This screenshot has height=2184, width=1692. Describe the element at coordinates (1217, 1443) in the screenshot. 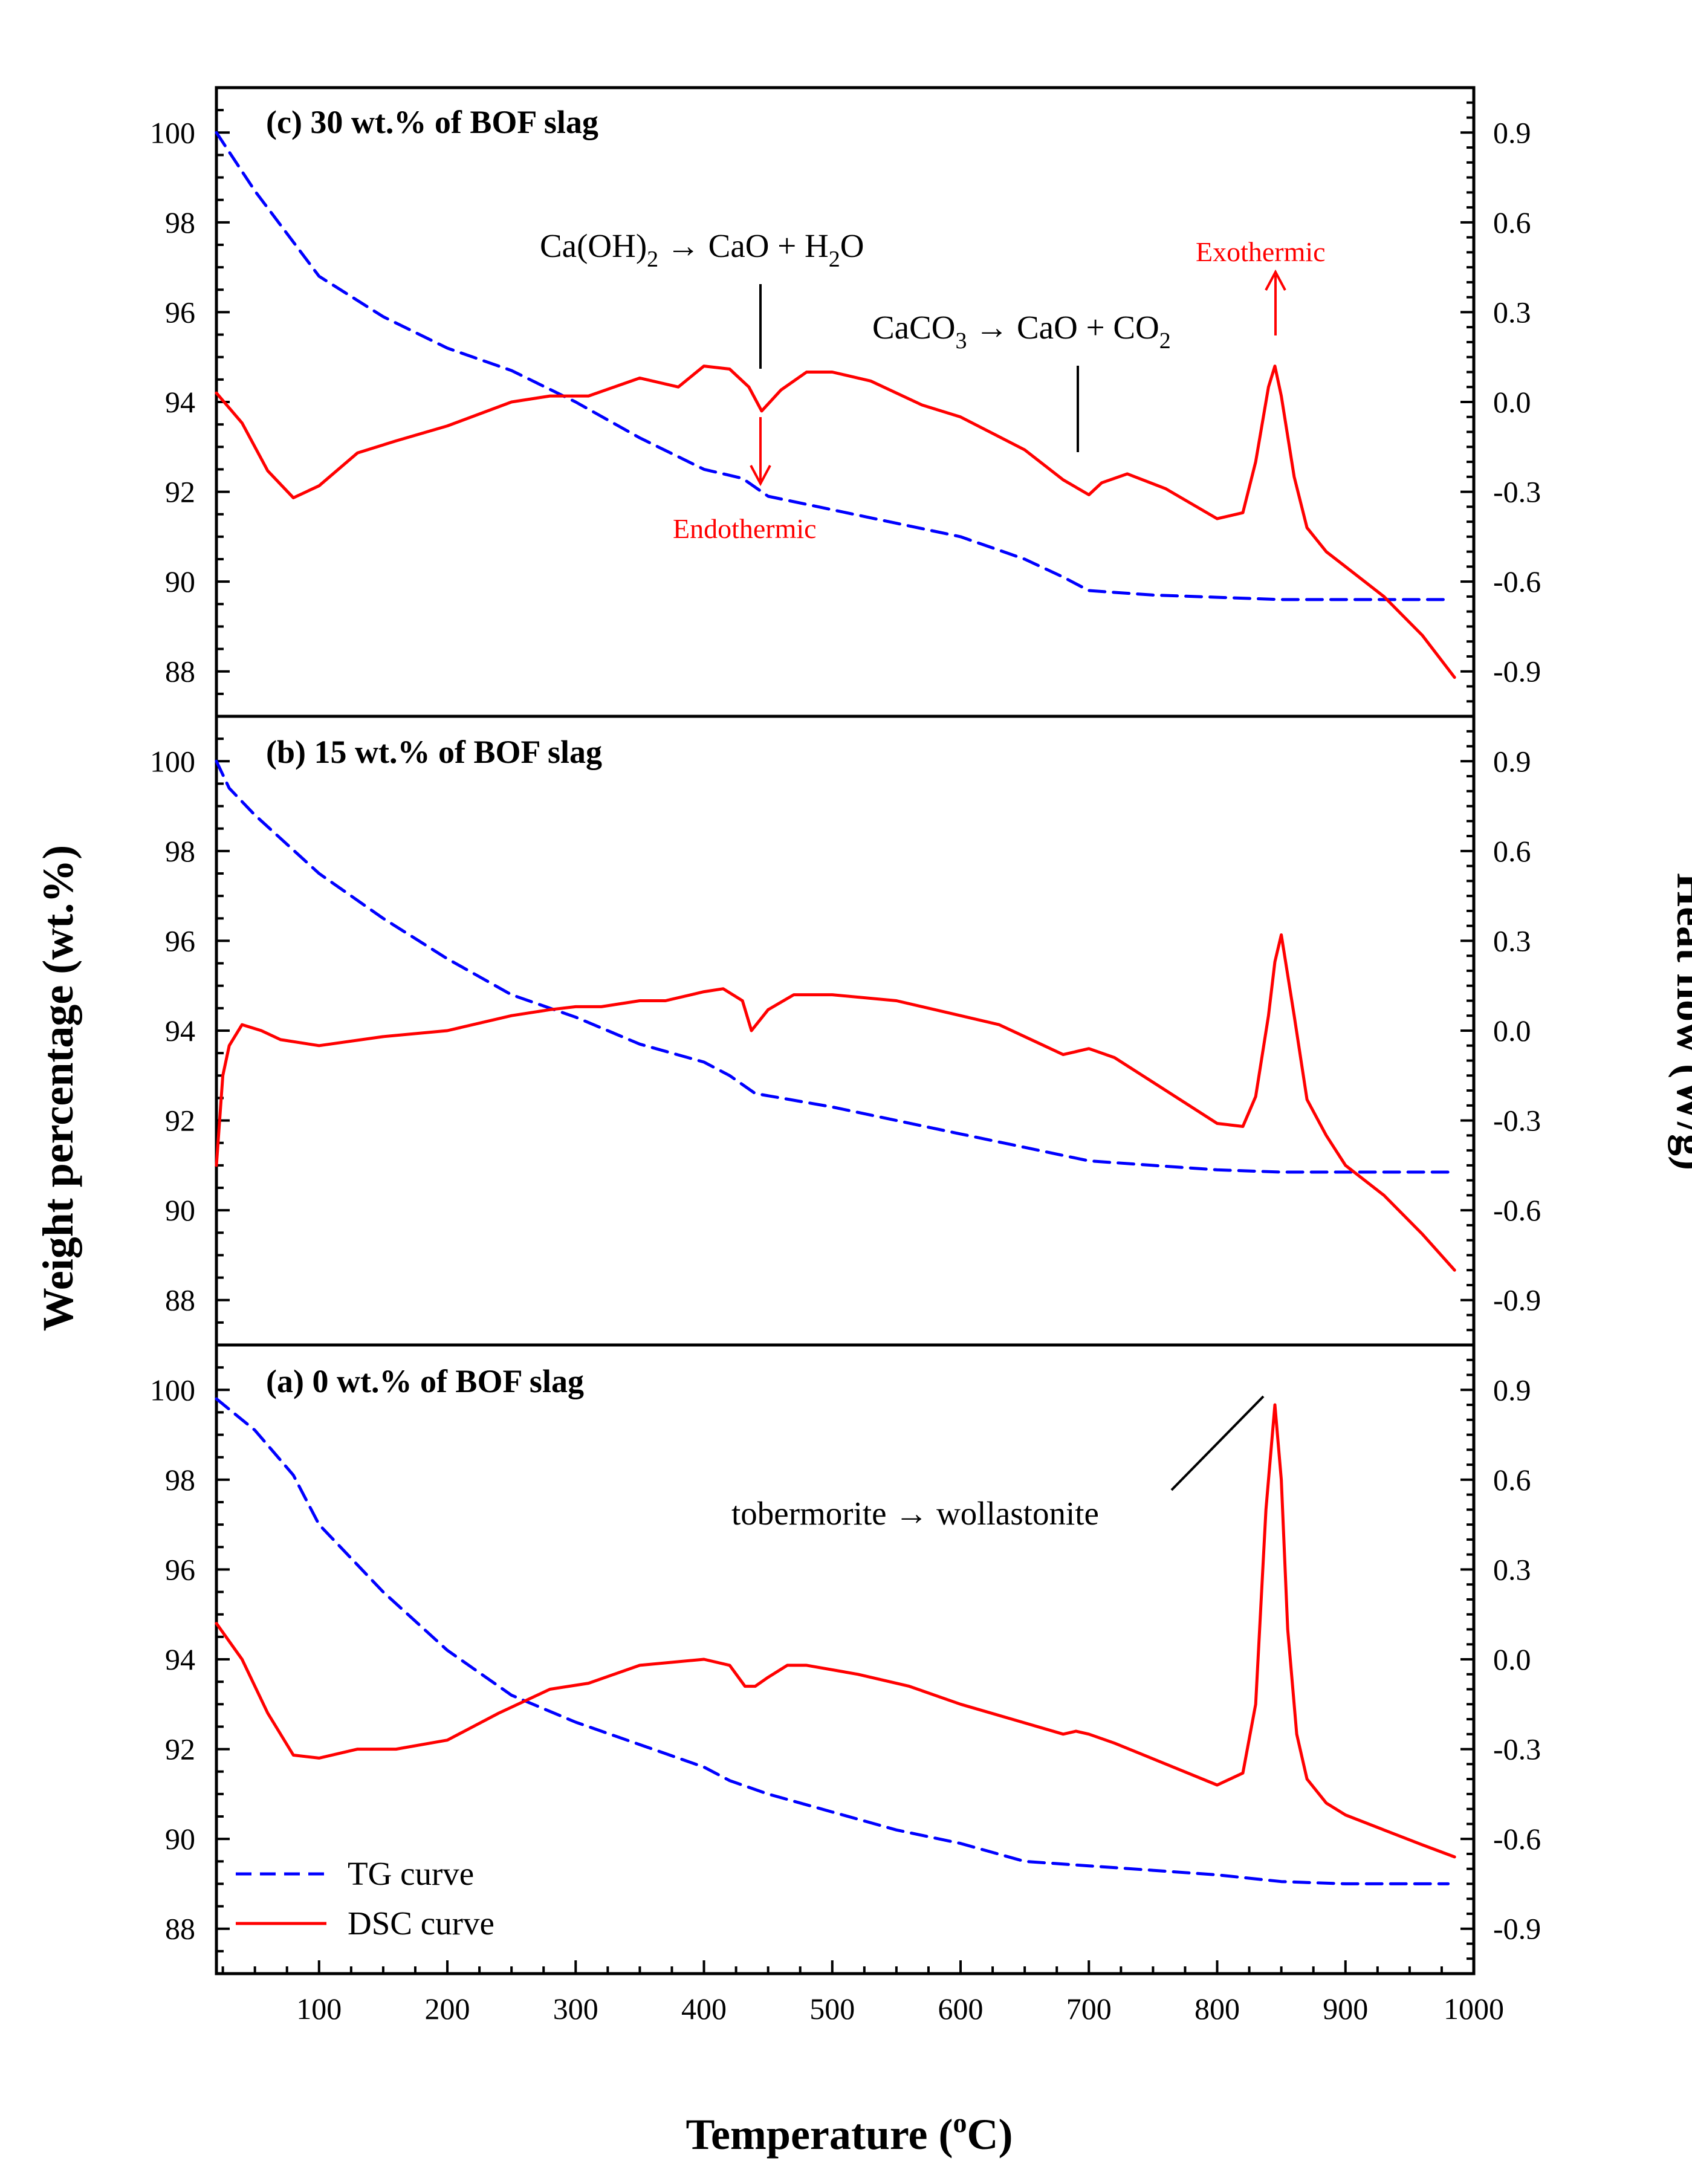

I see `annotation-tobermorite-leader-line` at that location.